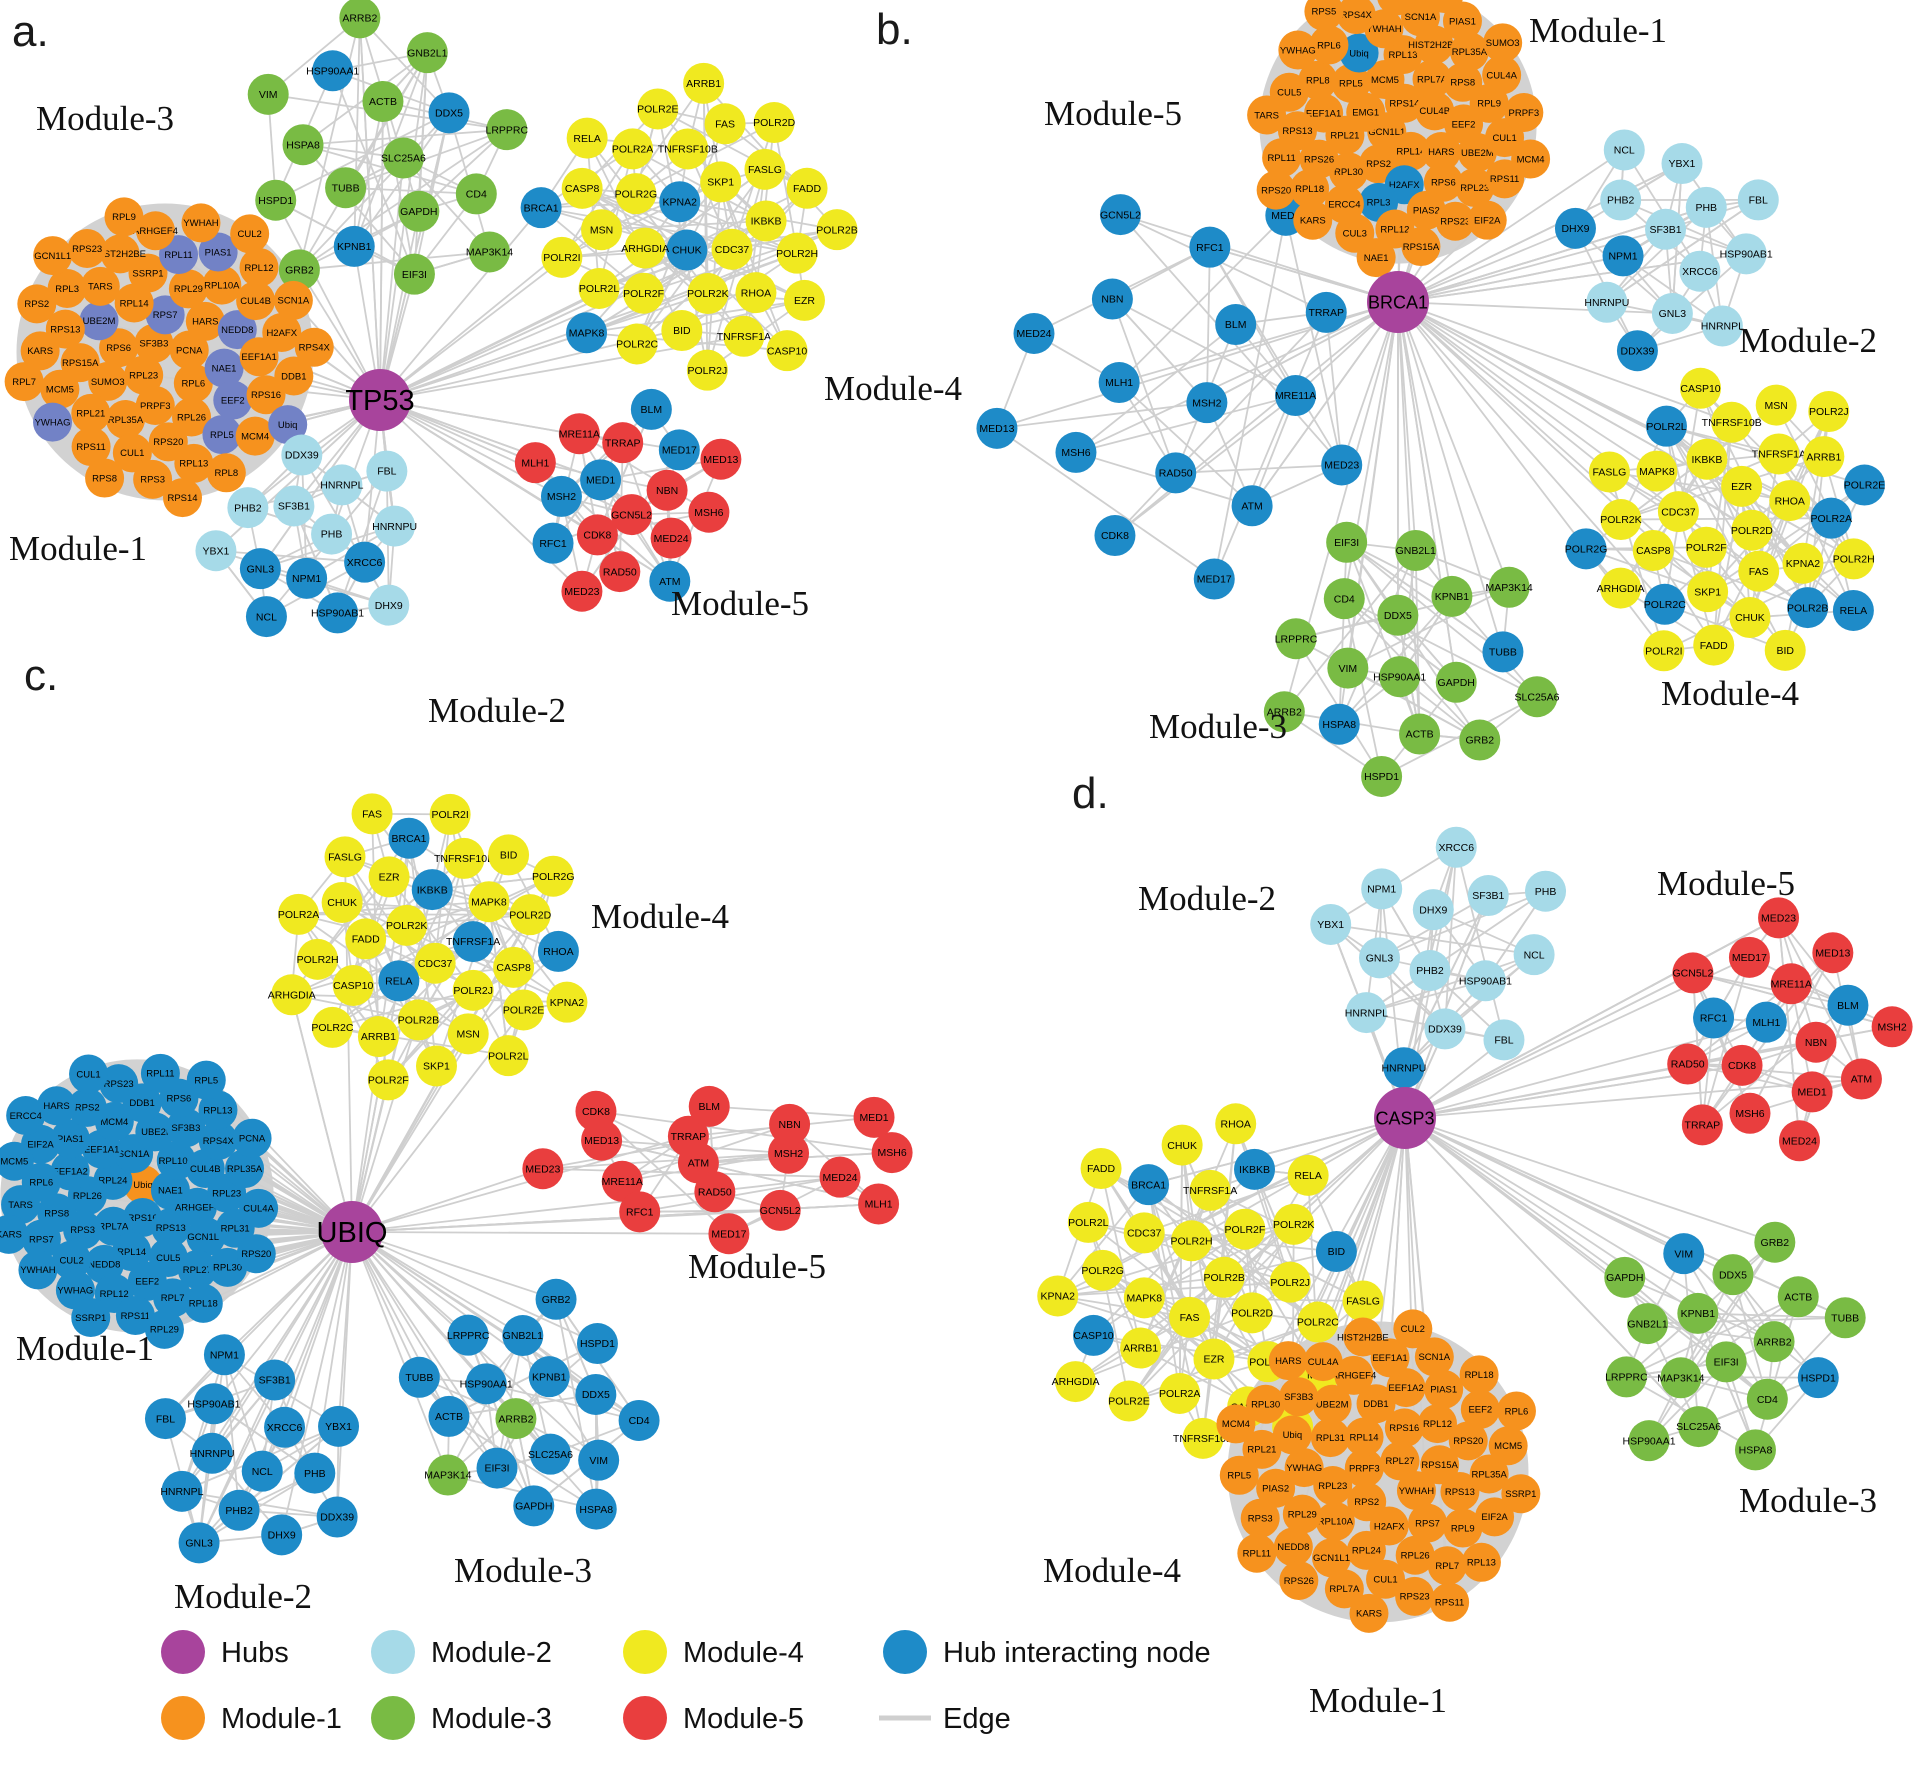 Image resolution: width=1923 pixels, height=1775 pixels. I want to click on node-label: RPS20, so click(1276, 190).